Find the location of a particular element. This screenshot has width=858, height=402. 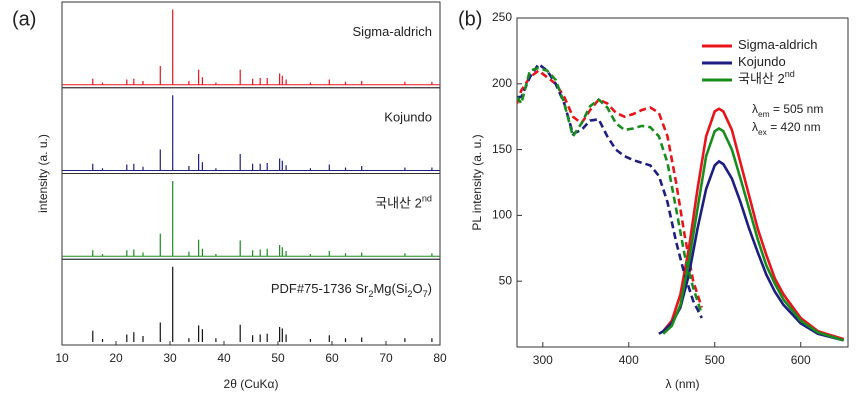

text-part: O is located at coordinates (417, 289).